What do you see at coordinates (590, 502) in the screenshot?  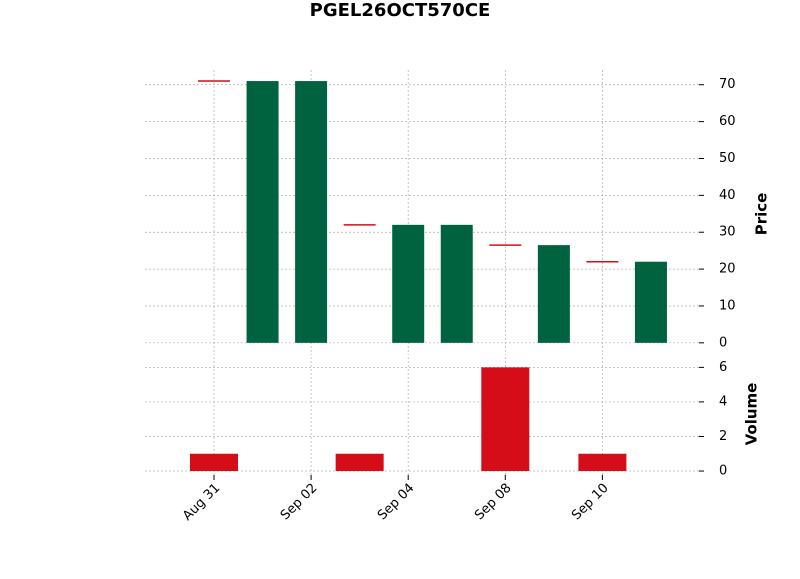 I see `x-tick-label: Sep 10` at bounding box center [590, 502].